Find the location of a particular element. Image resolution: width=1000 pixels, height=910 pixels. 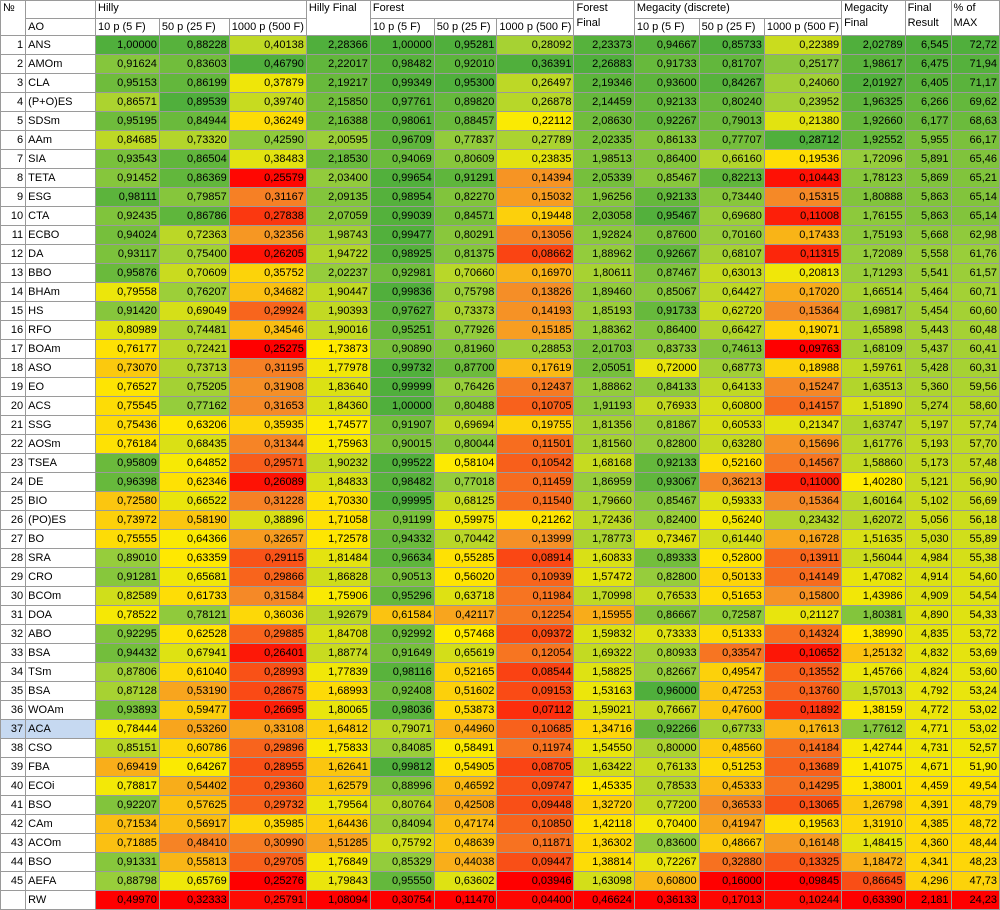

row-ao-name: ACS is located at coordinates (61, 406).